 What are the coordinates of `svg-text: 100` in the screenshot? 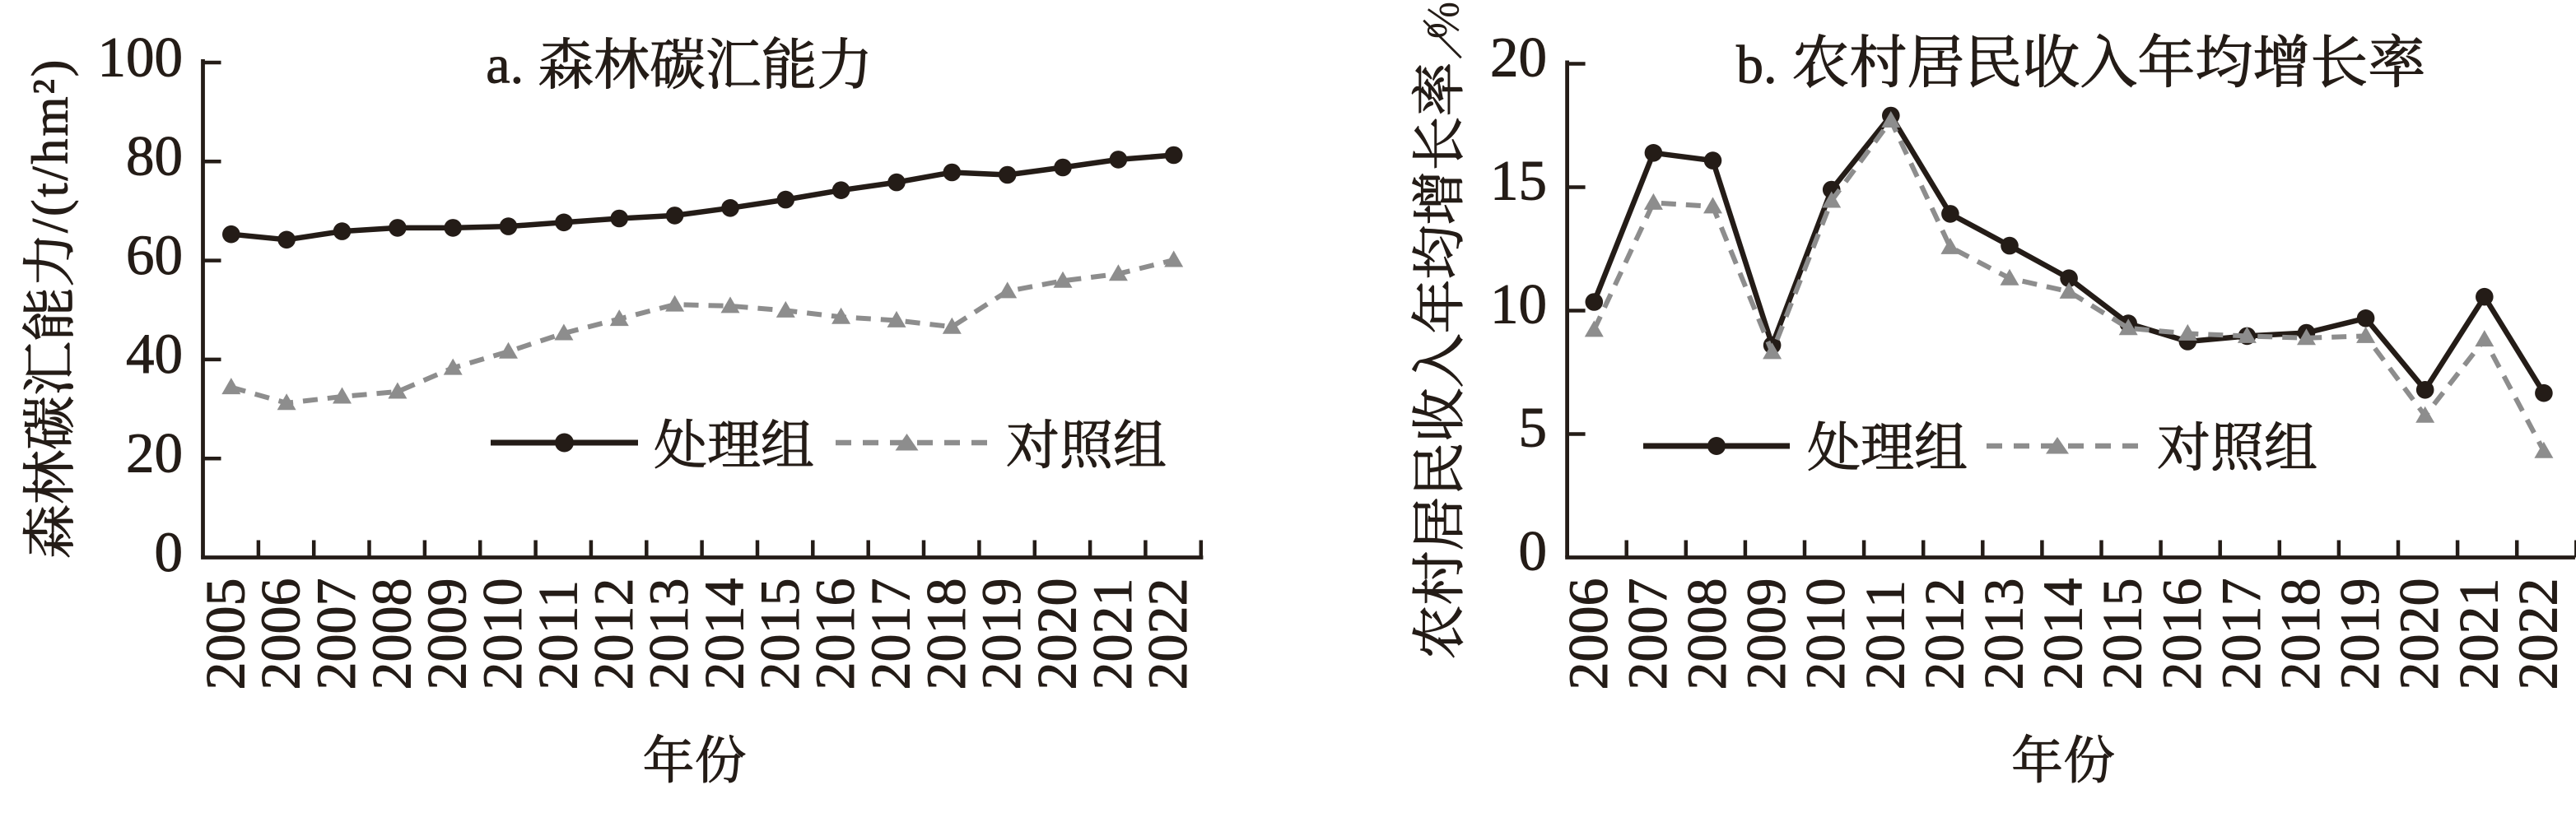 It's located at (141, 57).